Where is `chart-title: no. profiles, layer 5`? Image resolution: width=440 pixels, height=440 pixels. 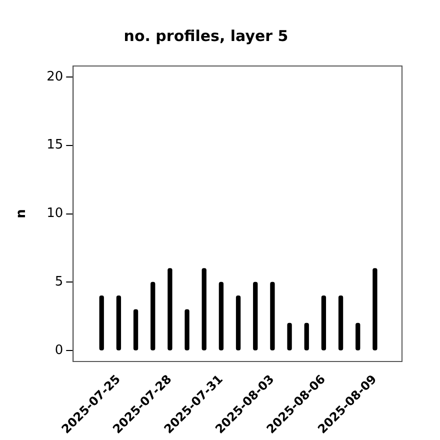 chart-title: no. profiles, layer 5 is located at coordinates (206, 35).